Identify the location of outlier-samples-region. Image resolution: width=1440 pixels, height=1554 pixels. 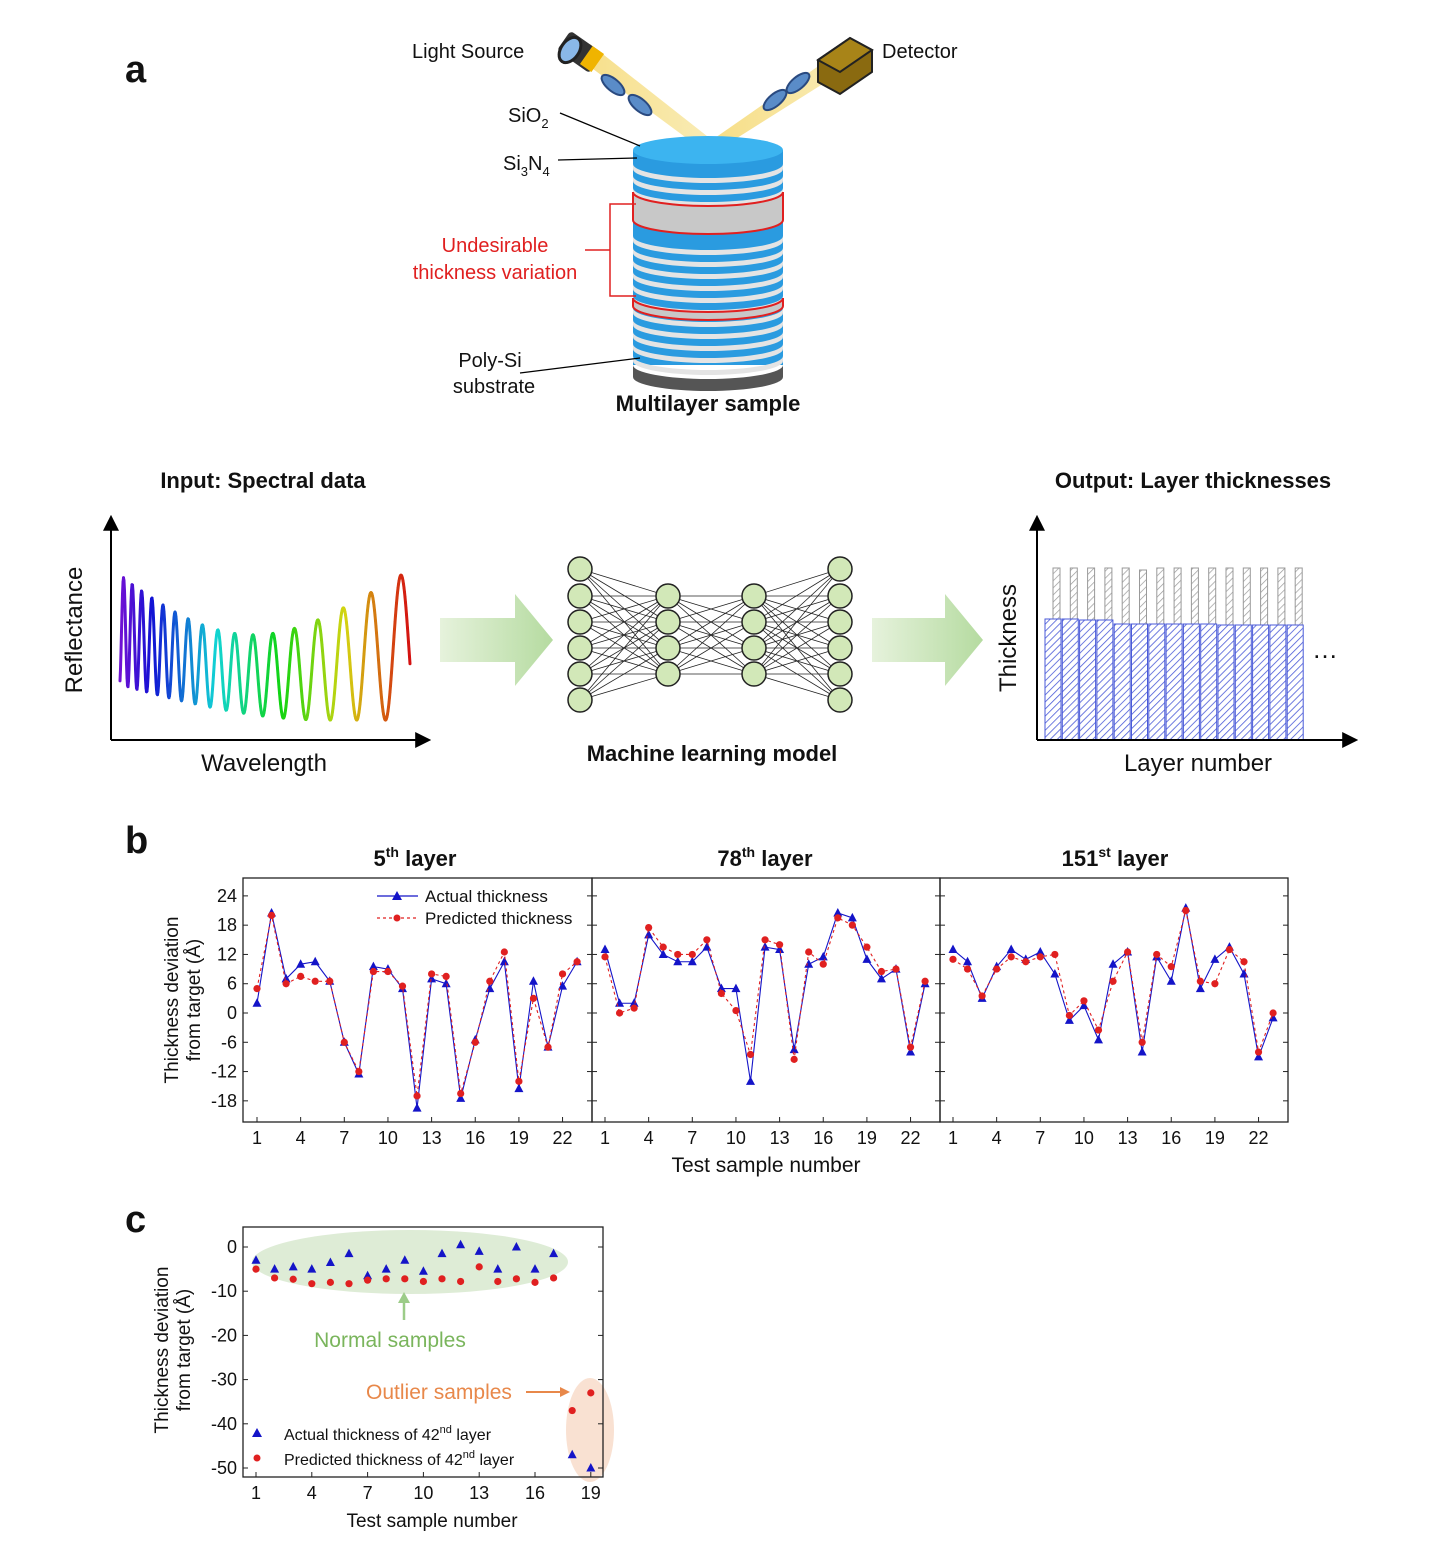
(590, 1430).